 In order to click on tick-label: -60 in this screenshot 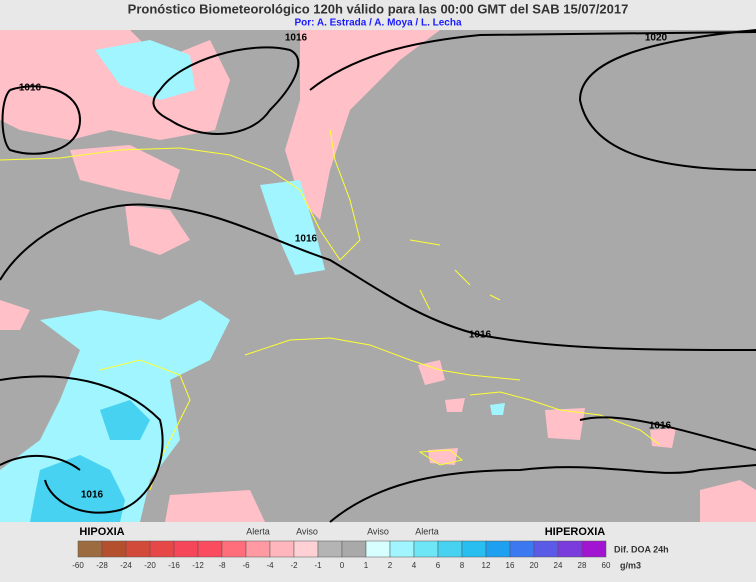, I will do `click(78, 565)`.